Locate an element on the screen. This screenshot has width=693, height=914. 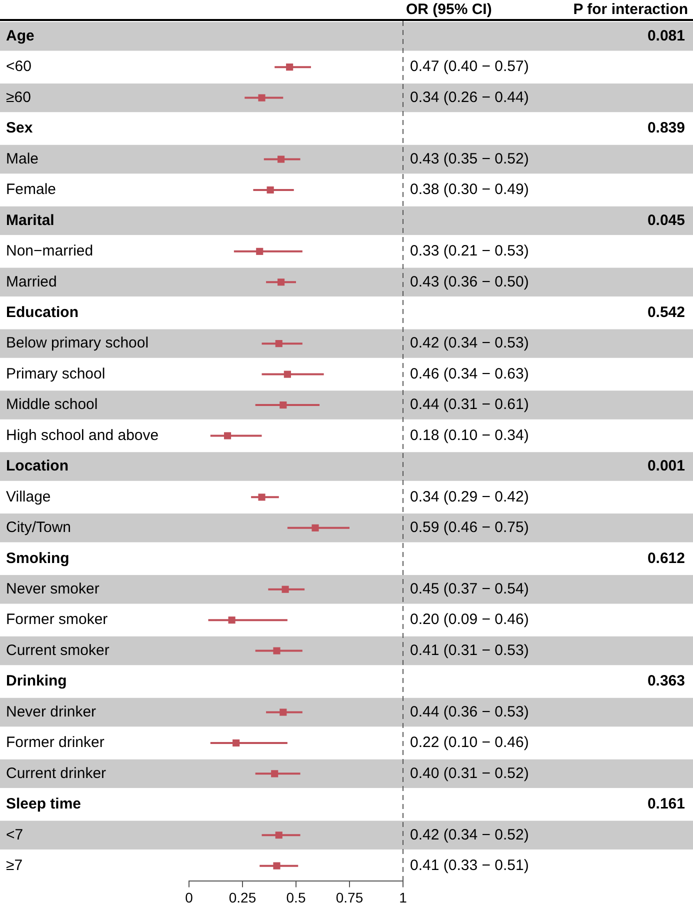
data-label: 0.43 (0.35 − 0.52) is located at coordinates (469, 159).